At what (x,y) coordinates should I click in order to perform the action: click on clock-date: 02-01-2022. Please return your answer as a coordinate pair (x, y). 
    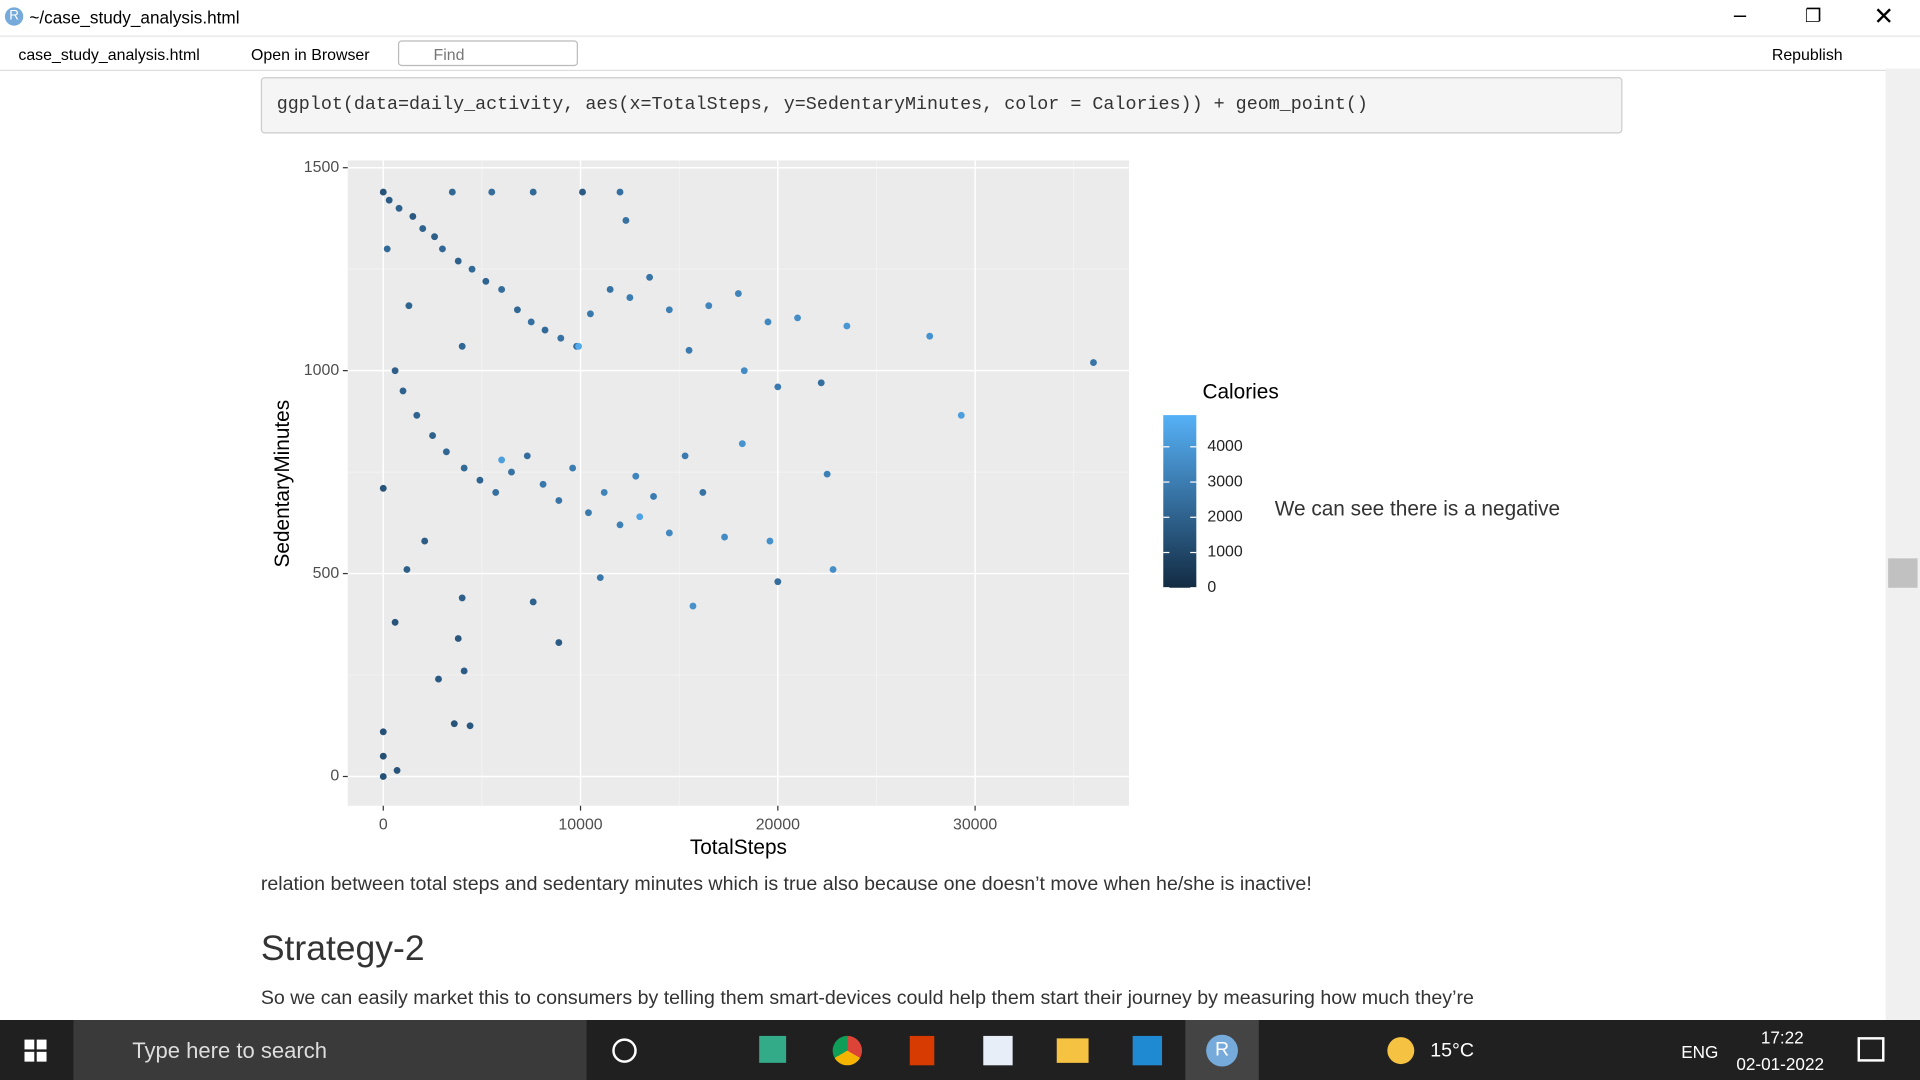
    Looking at the image, I should click on (1780, 1064).